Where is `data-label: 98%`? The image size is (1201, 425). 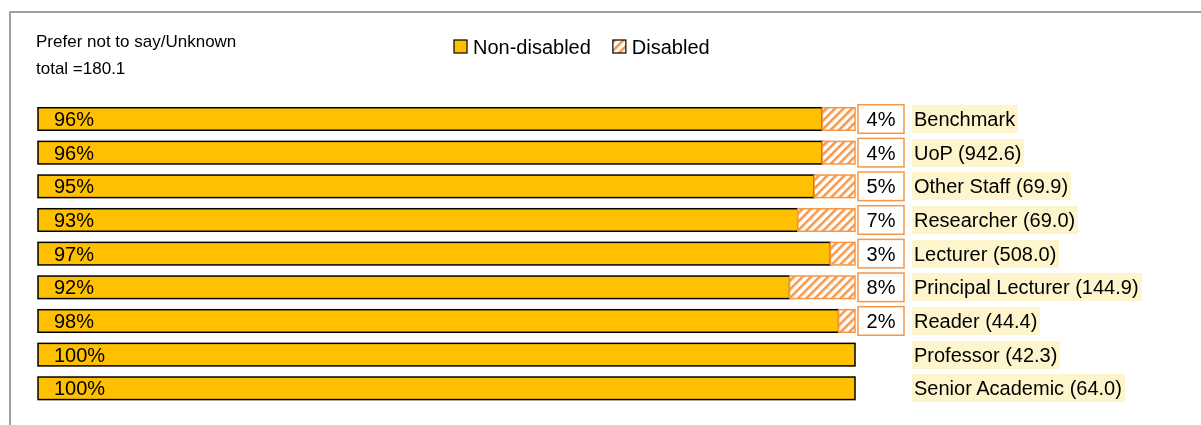 data-label: 98% is located at coordinates (74, 320).